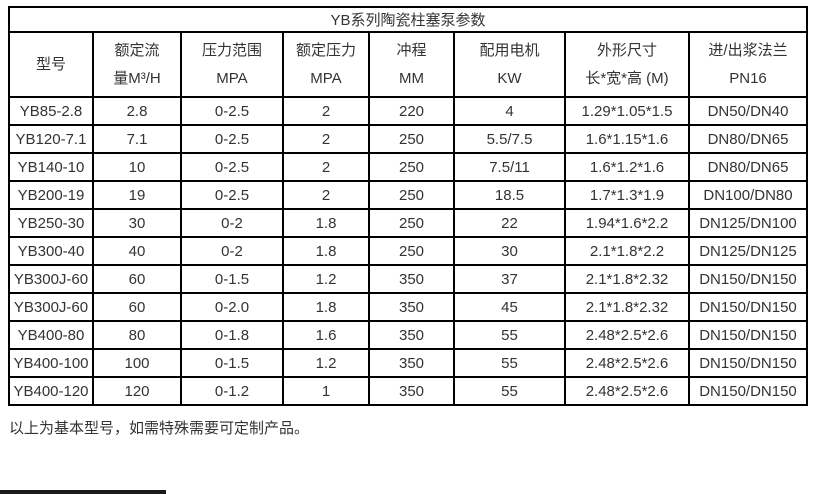 Image resolution: width=814 pixels, height=494 pixels. I want to click on table-cell: YB85-2.8, so click(51, 111).